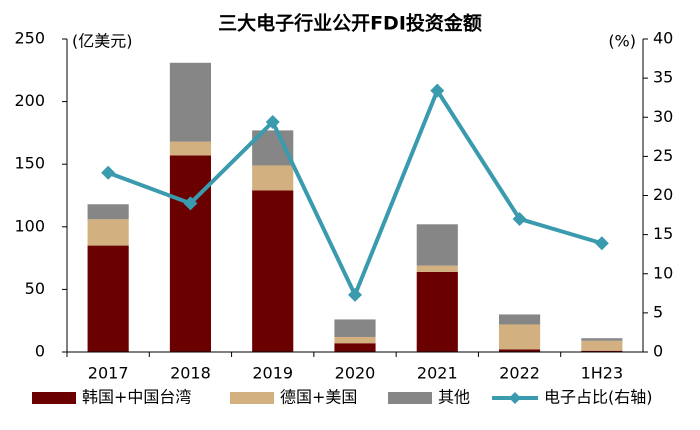  What do you see at coordinates (136, 397) in the screenshot?
I see `legend-label: 韩国+中国台湾` at bounding box center [136, 397].